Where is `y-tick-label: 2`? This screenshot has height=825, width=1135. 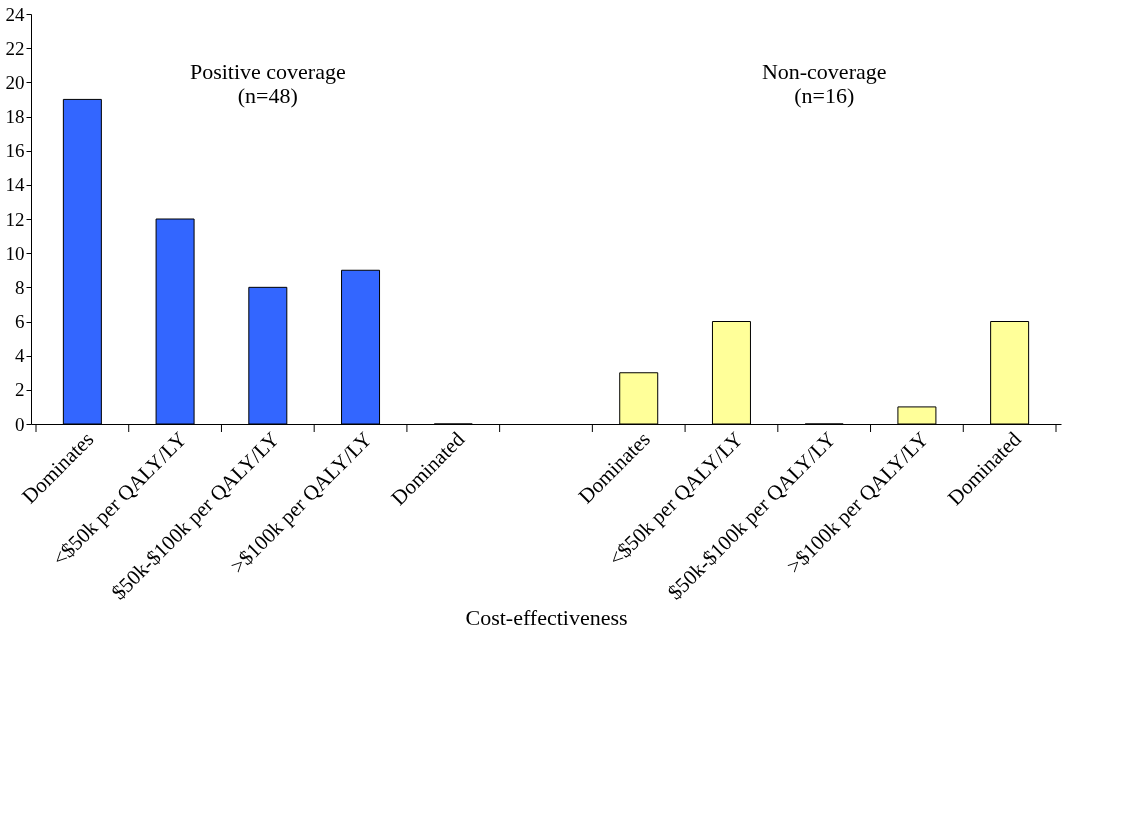 y-tick-label: 2 is located at coordinates (20, 390).